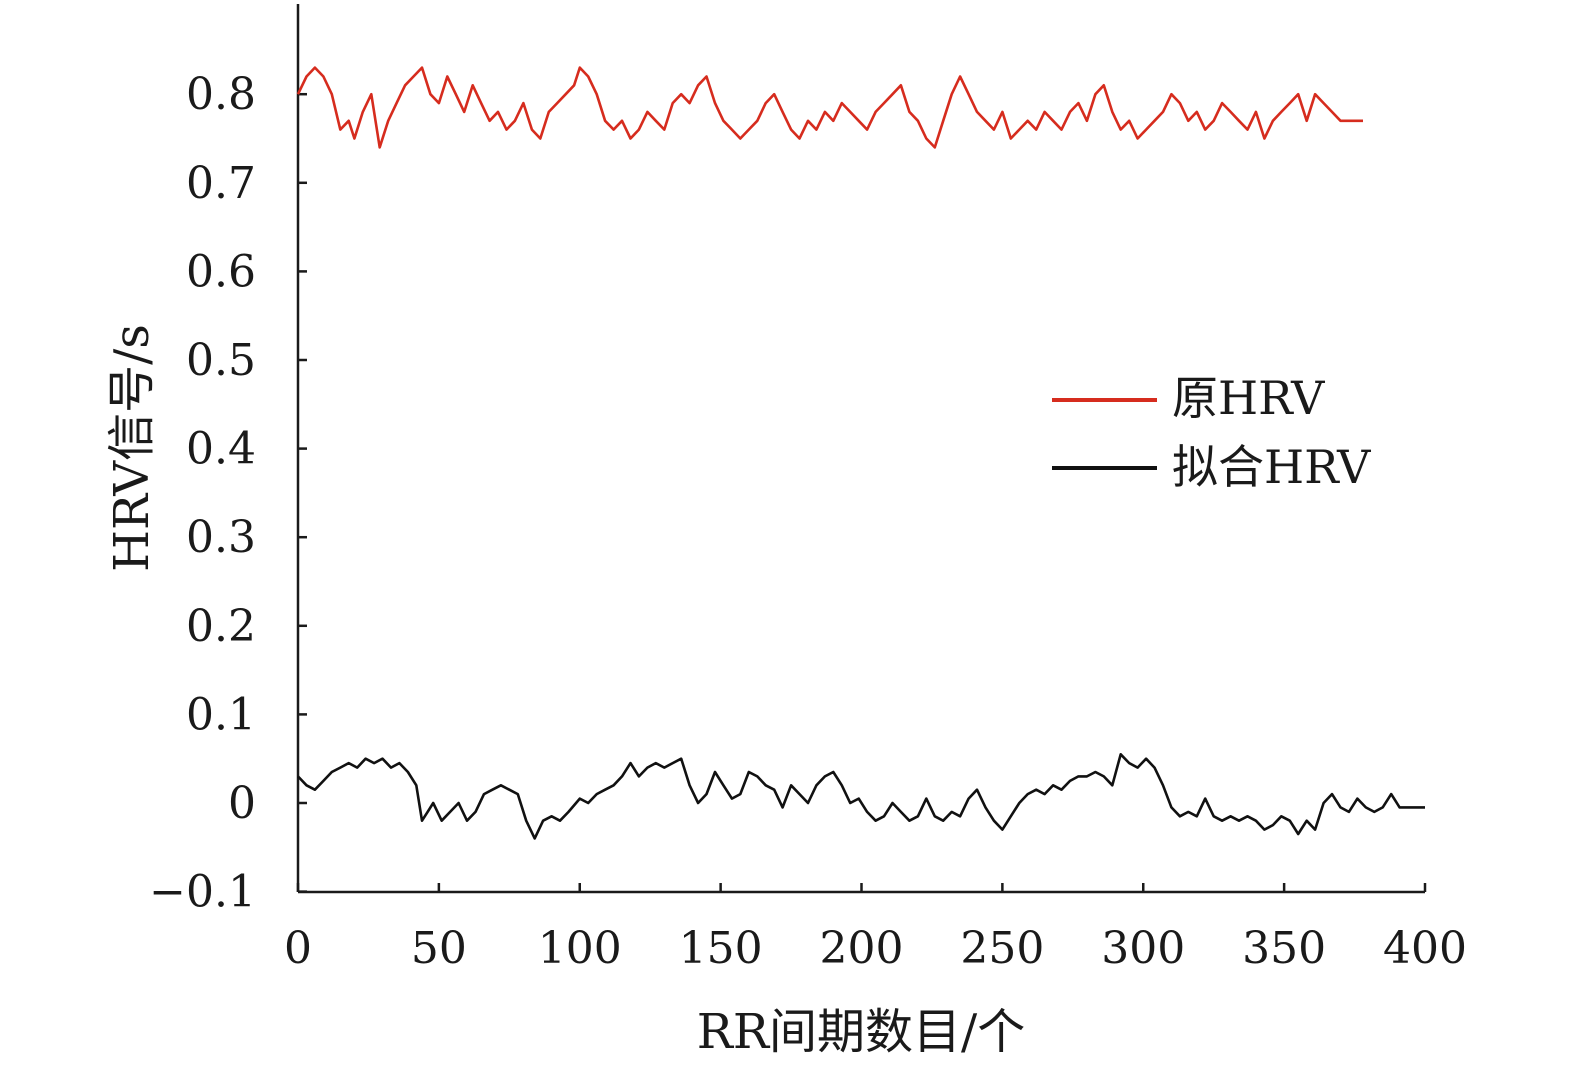 Image resolution: width=1575 pixels, height=1078 pixels. Describe the element at coordinates (1143, 948) in the screenshot. I see `x-tick-label: 300` at that location.